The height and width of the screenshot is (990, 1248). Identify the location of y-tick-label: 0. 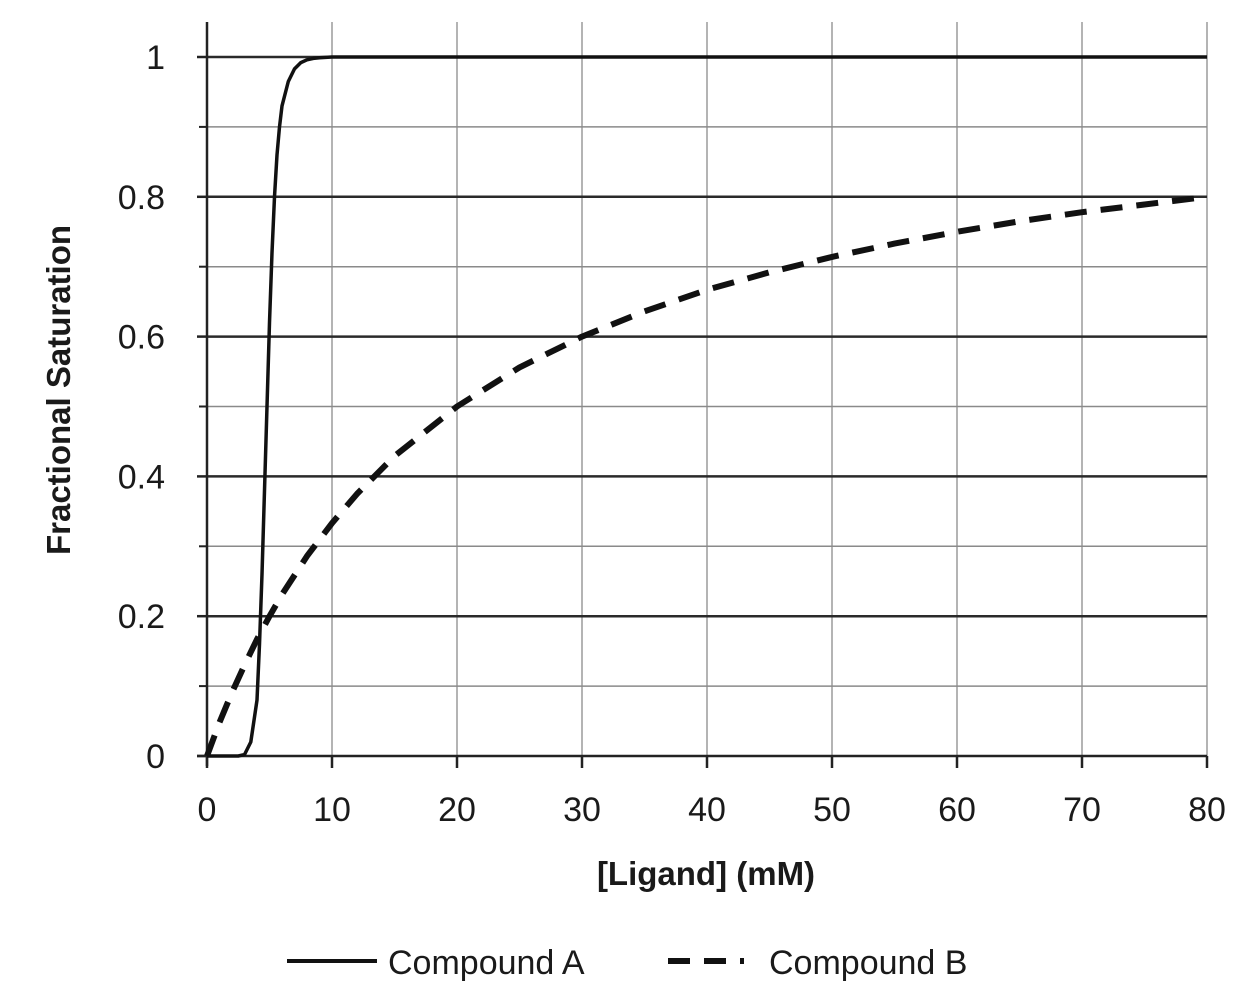
(155, 757).